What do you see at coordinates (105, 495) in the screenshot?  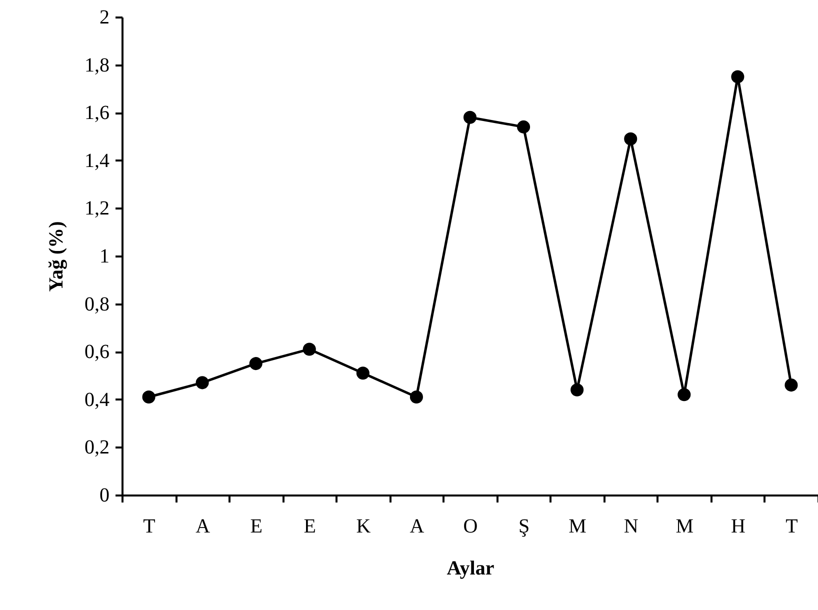 I see `y-tick-label: 0` at bounding box center [105, 495].